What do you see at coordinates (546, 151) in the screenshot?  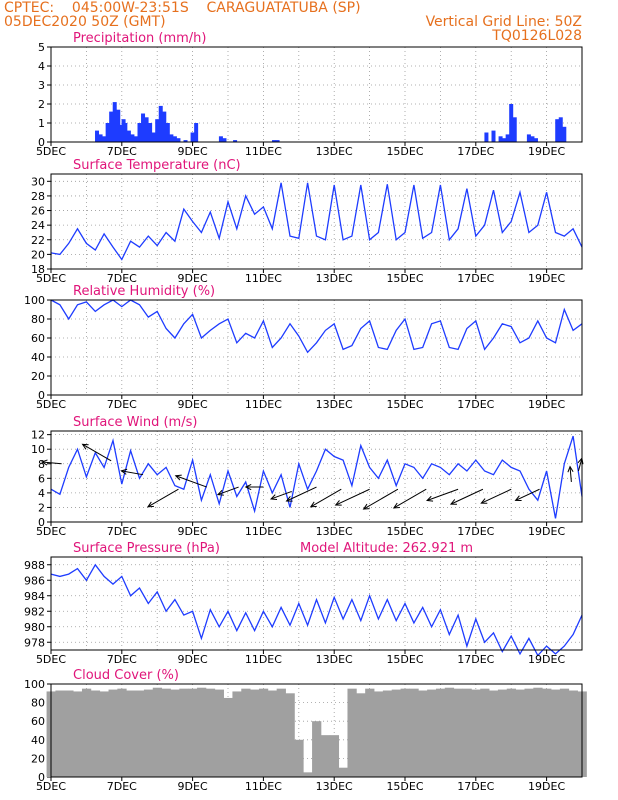 I see `x-tick-label: 19DEC` at bounding box center [546, 151].